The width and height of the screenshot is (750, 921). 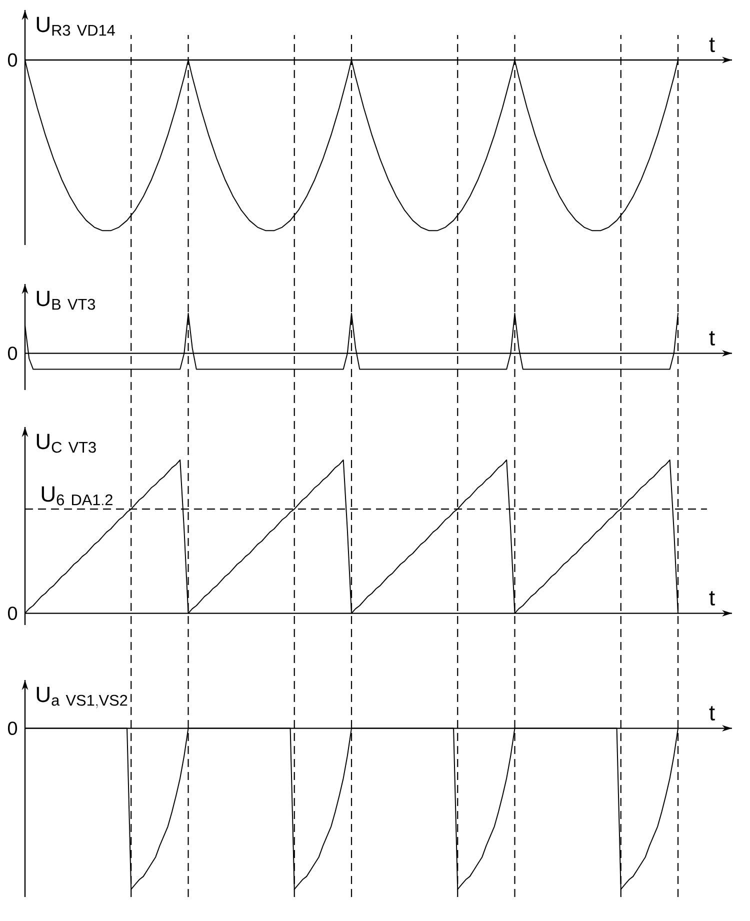 What do you see at coordinates (66, 300) in the screenshot?
I see `y-axis-title: $\mathrm{U}_{\mathrm{B\ VT3}}$` at bounding box center [66, 300].